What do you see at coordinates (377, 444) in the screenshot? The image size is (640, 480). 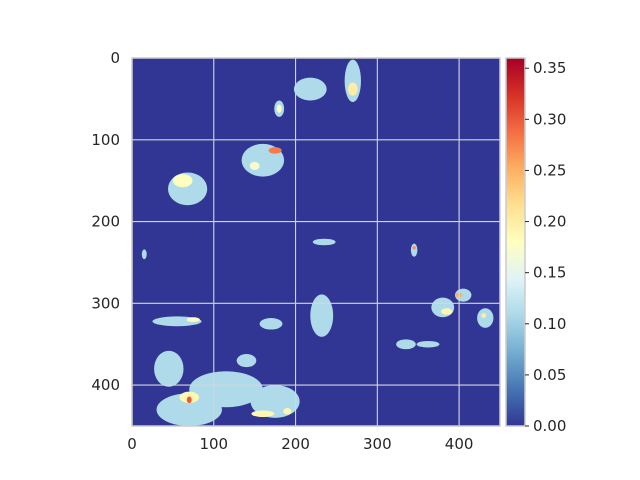 I see `x-tick-label: 300` at bounding box center [377, 444].